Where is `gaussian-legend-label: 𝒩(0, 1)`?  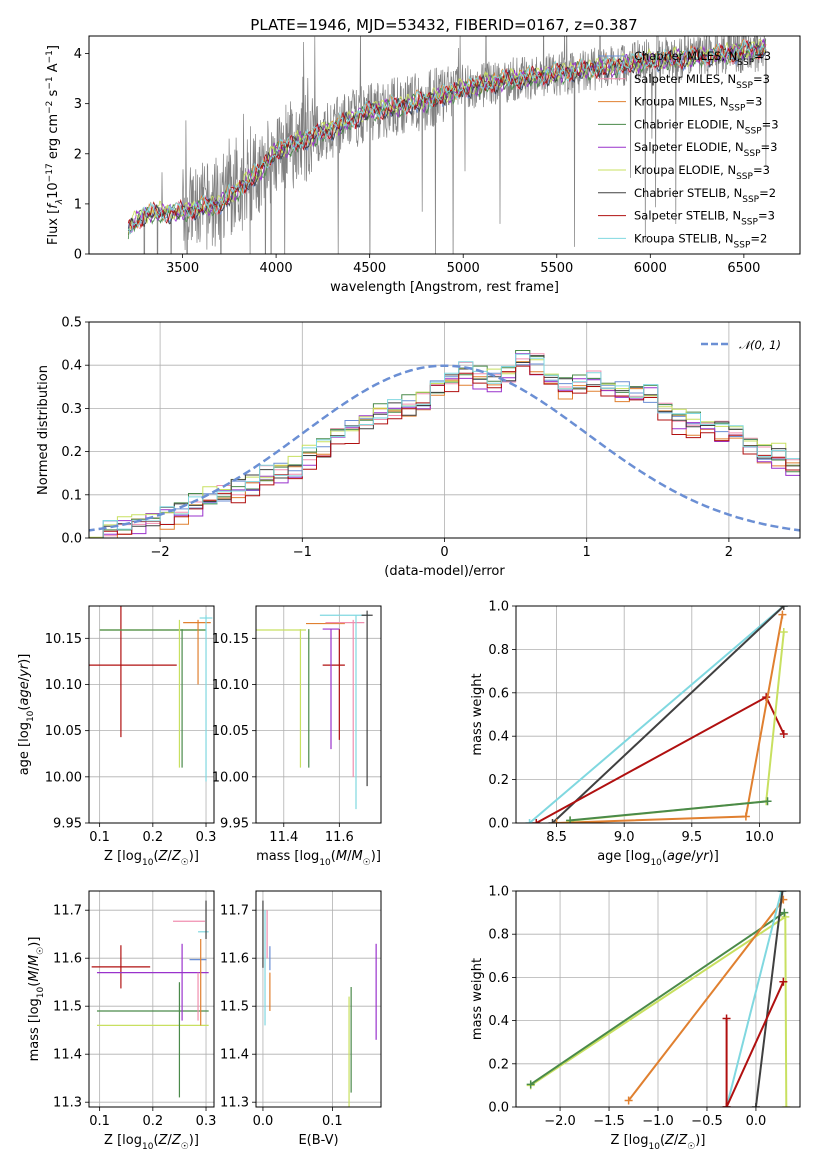 gaussian-legend-label: 𝒩(0, 1) is located at coordinates (760, 345).